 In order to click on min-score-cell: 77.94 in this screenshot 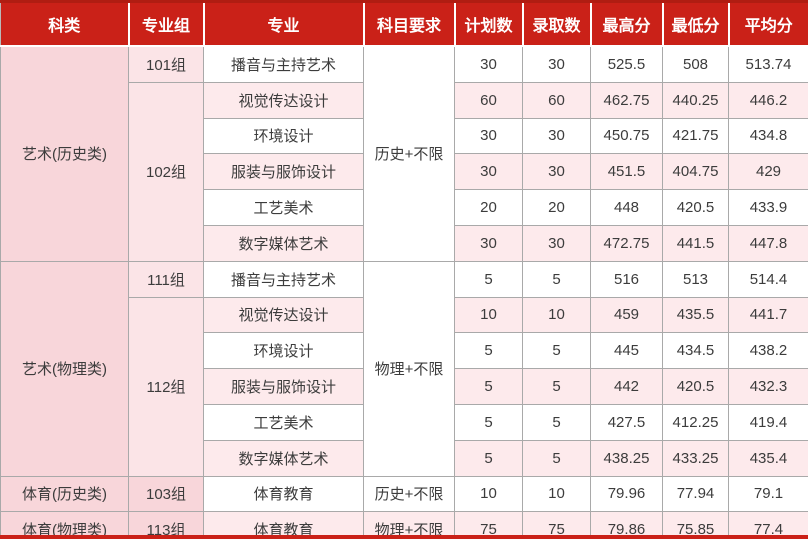, I will do `click(695, 494)`.